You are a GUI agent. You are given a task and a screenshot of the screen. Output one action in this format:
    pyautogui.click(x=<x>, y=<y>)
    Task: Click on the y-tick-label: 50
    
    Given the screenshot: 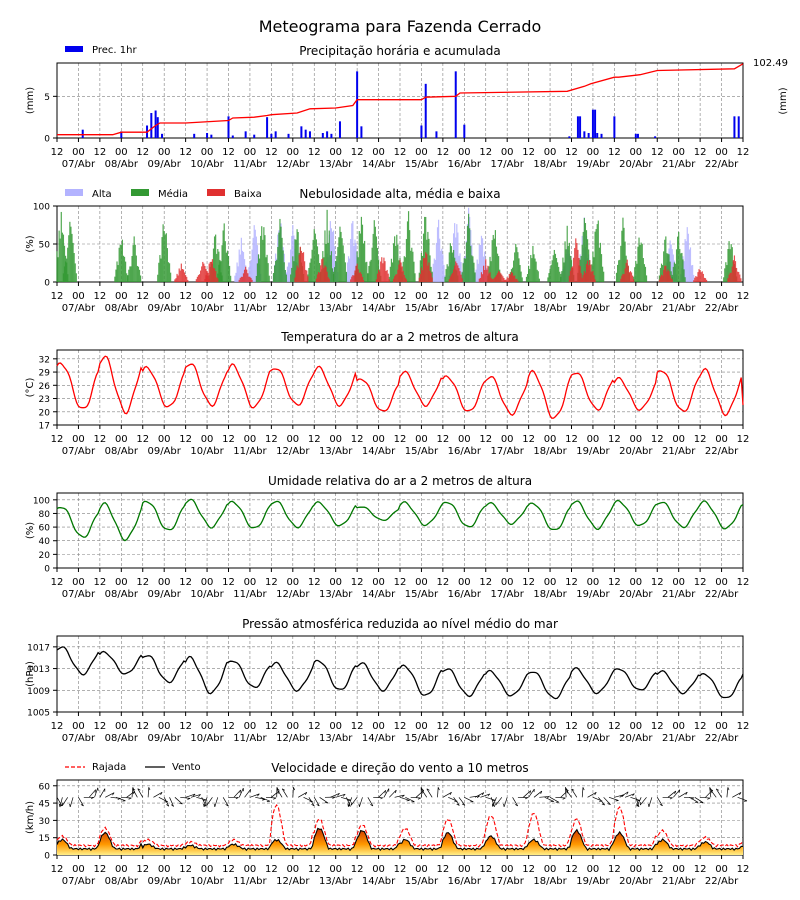 What is the action you would take?
    pyautogui.click(x=45, y=246)
    